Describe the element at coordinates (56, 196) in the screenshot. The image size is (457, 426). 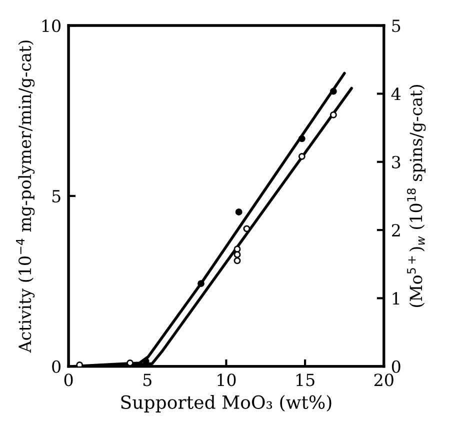
I see `y-tick-label: 5` at that location.